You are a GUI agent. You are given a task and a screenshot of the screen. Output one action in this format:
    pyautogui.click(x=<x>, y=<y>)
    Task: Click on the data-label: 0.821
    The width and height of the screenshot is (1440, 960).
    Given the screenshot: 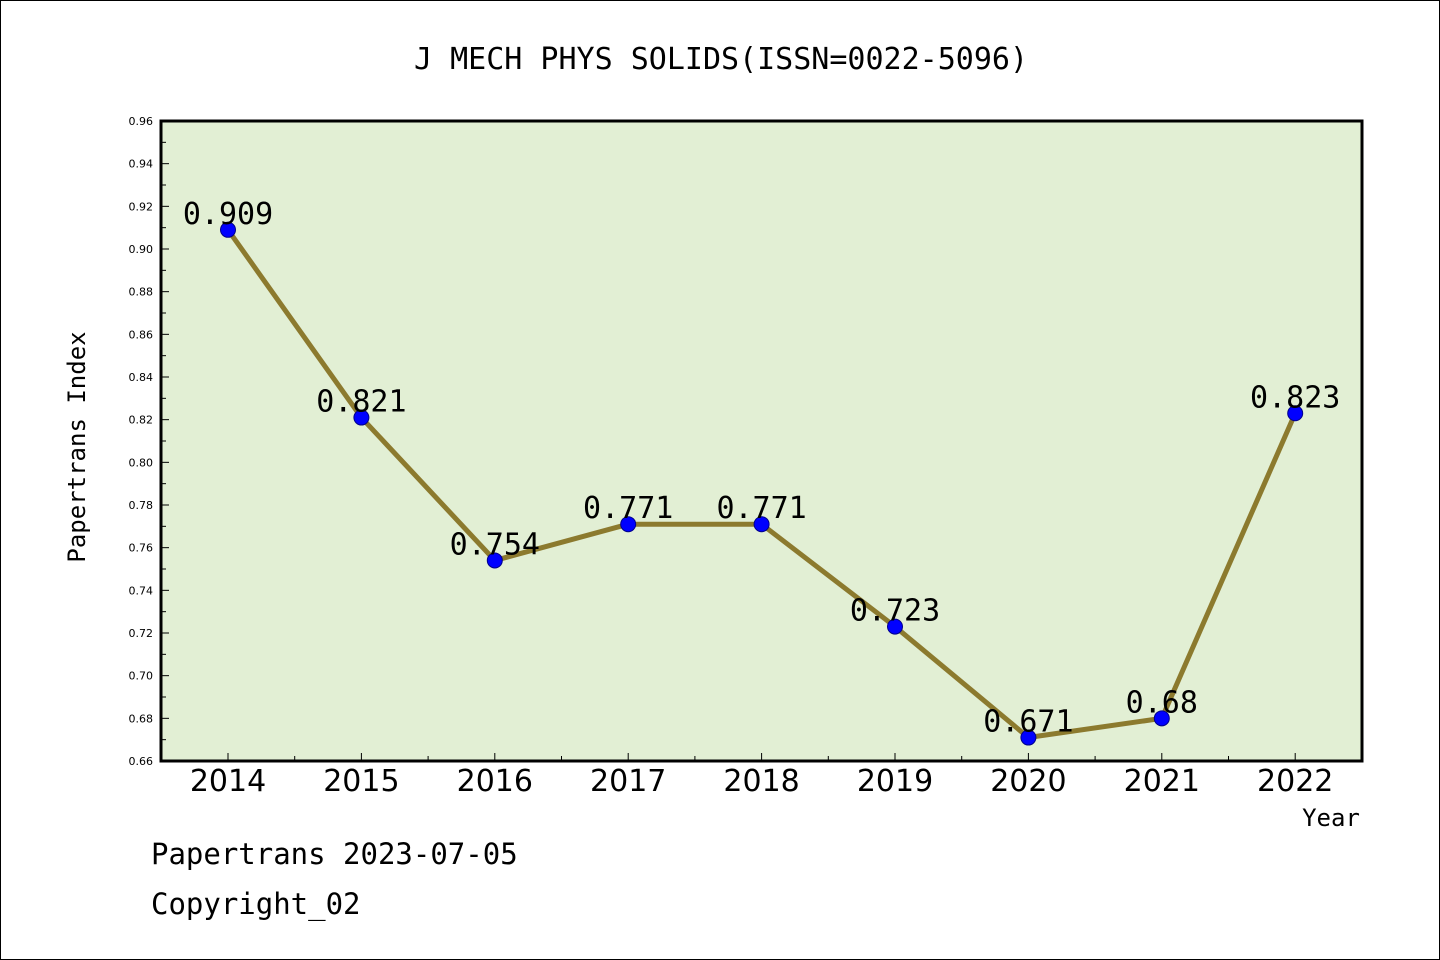 What is the action you would take?
    pyautogui.click(x=361, y=402)
    